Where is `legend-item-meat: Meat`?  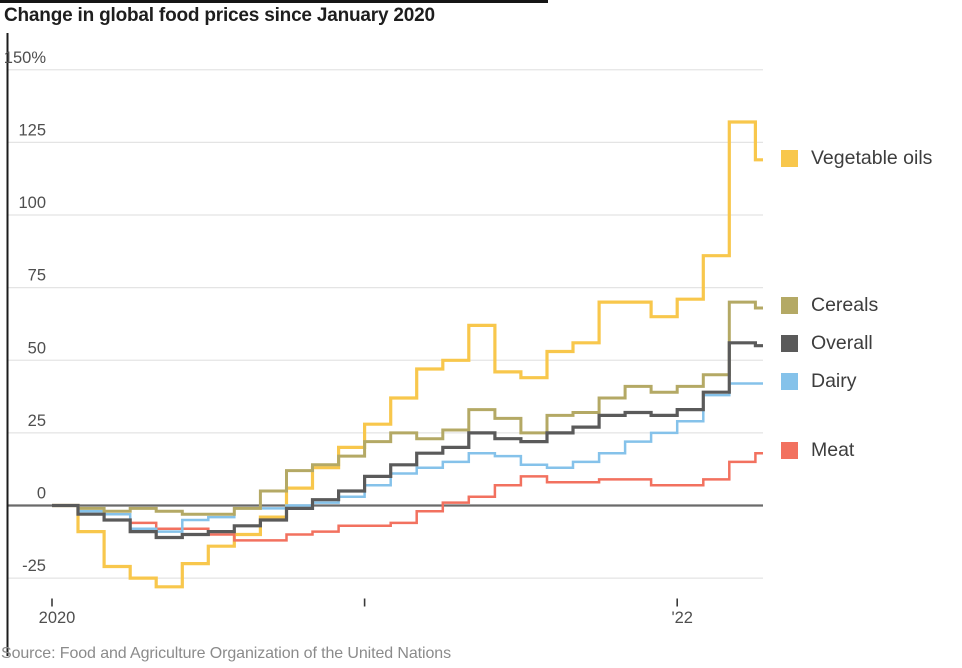 legend-item-meat: Meat is located at coordinates (817, 450).